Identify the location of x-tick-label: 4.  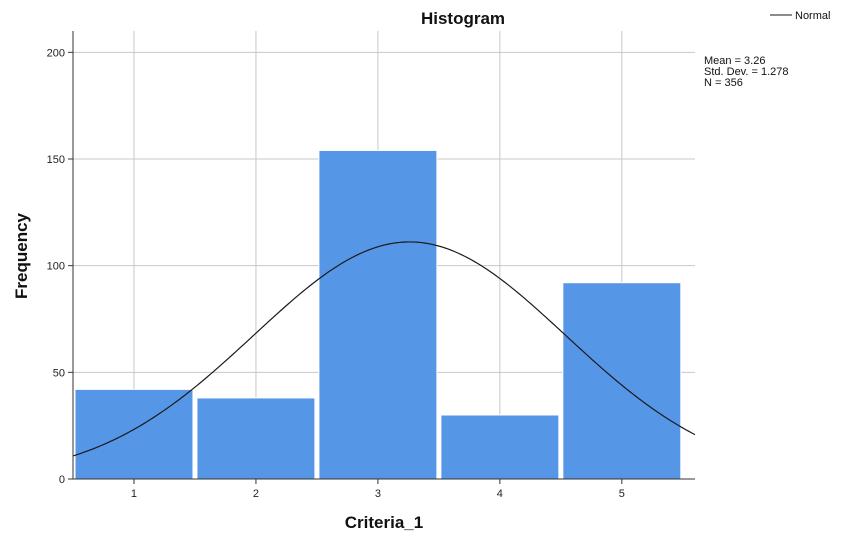
(500, 494).